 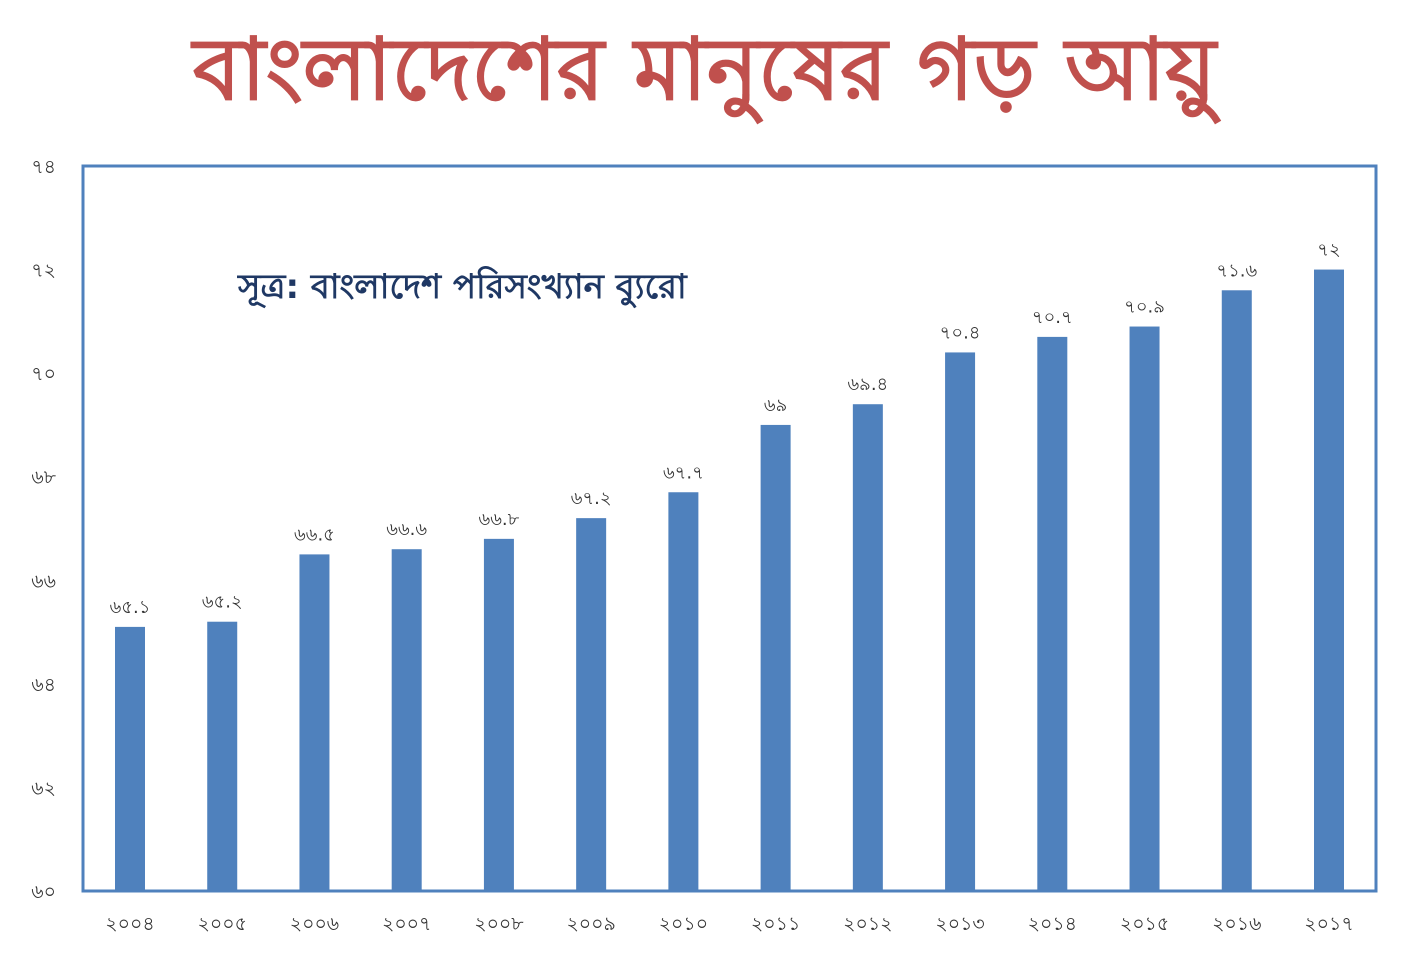 What do you see at coordinates (43, 892) in the screenshot?
I see `y-tick-label: ৬০` at bounding box center [43, 892].